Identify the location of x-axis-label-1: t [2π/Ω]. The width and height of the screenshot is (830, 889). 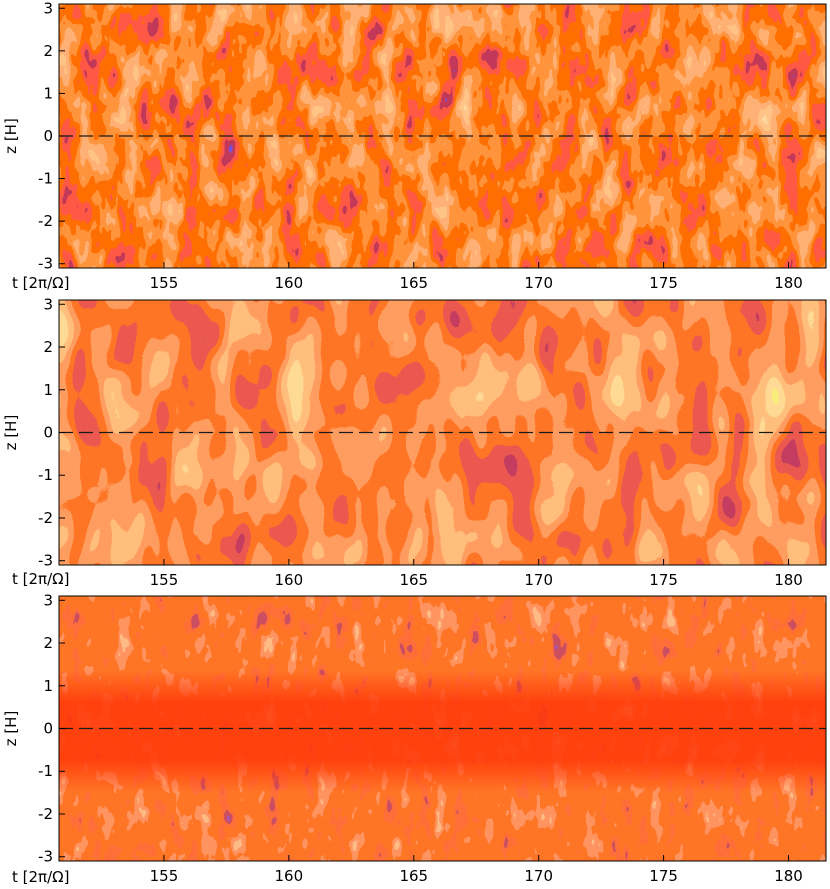
(40, 283).